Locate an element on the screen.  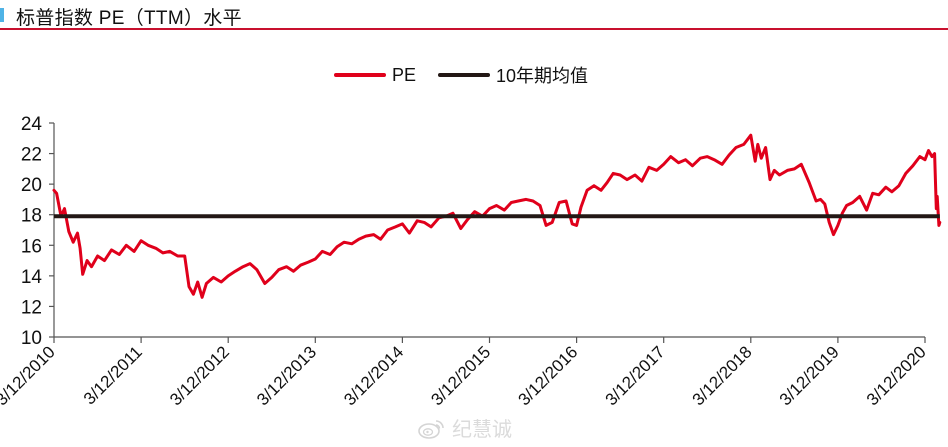
x-tick-label: 3/12/2017 is located at coordinates (635, 375).